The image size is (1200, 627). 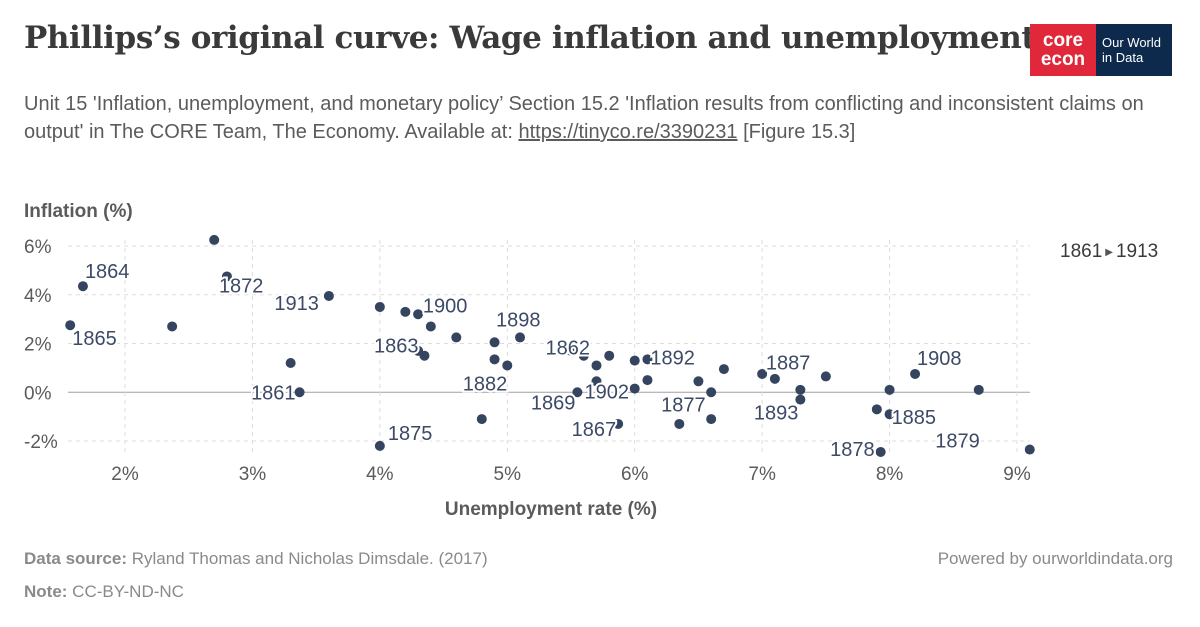 What do you see at coordinates (125, 474) in the screenshot?
I see `x-tick-label: 2%` at bounding box center [125, 474].